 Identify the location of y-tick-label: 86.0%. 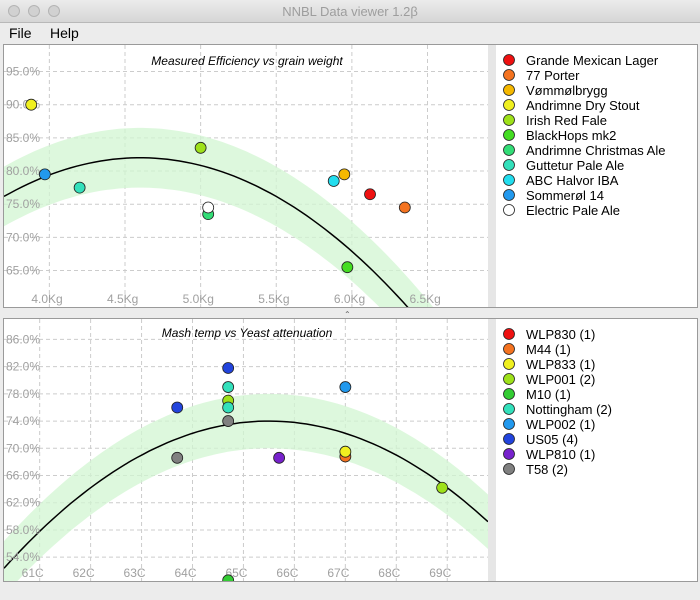
(23, 339).